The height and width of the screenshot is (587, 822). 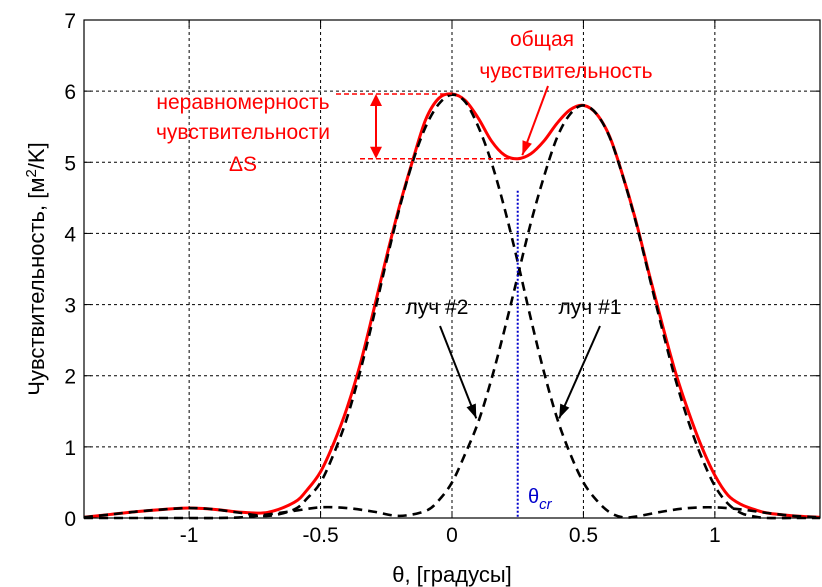 What do you see at coordinates (583, 535) in the screenshot?
I see `x-tick-label: 0.5` at bounding box center [583, 535].